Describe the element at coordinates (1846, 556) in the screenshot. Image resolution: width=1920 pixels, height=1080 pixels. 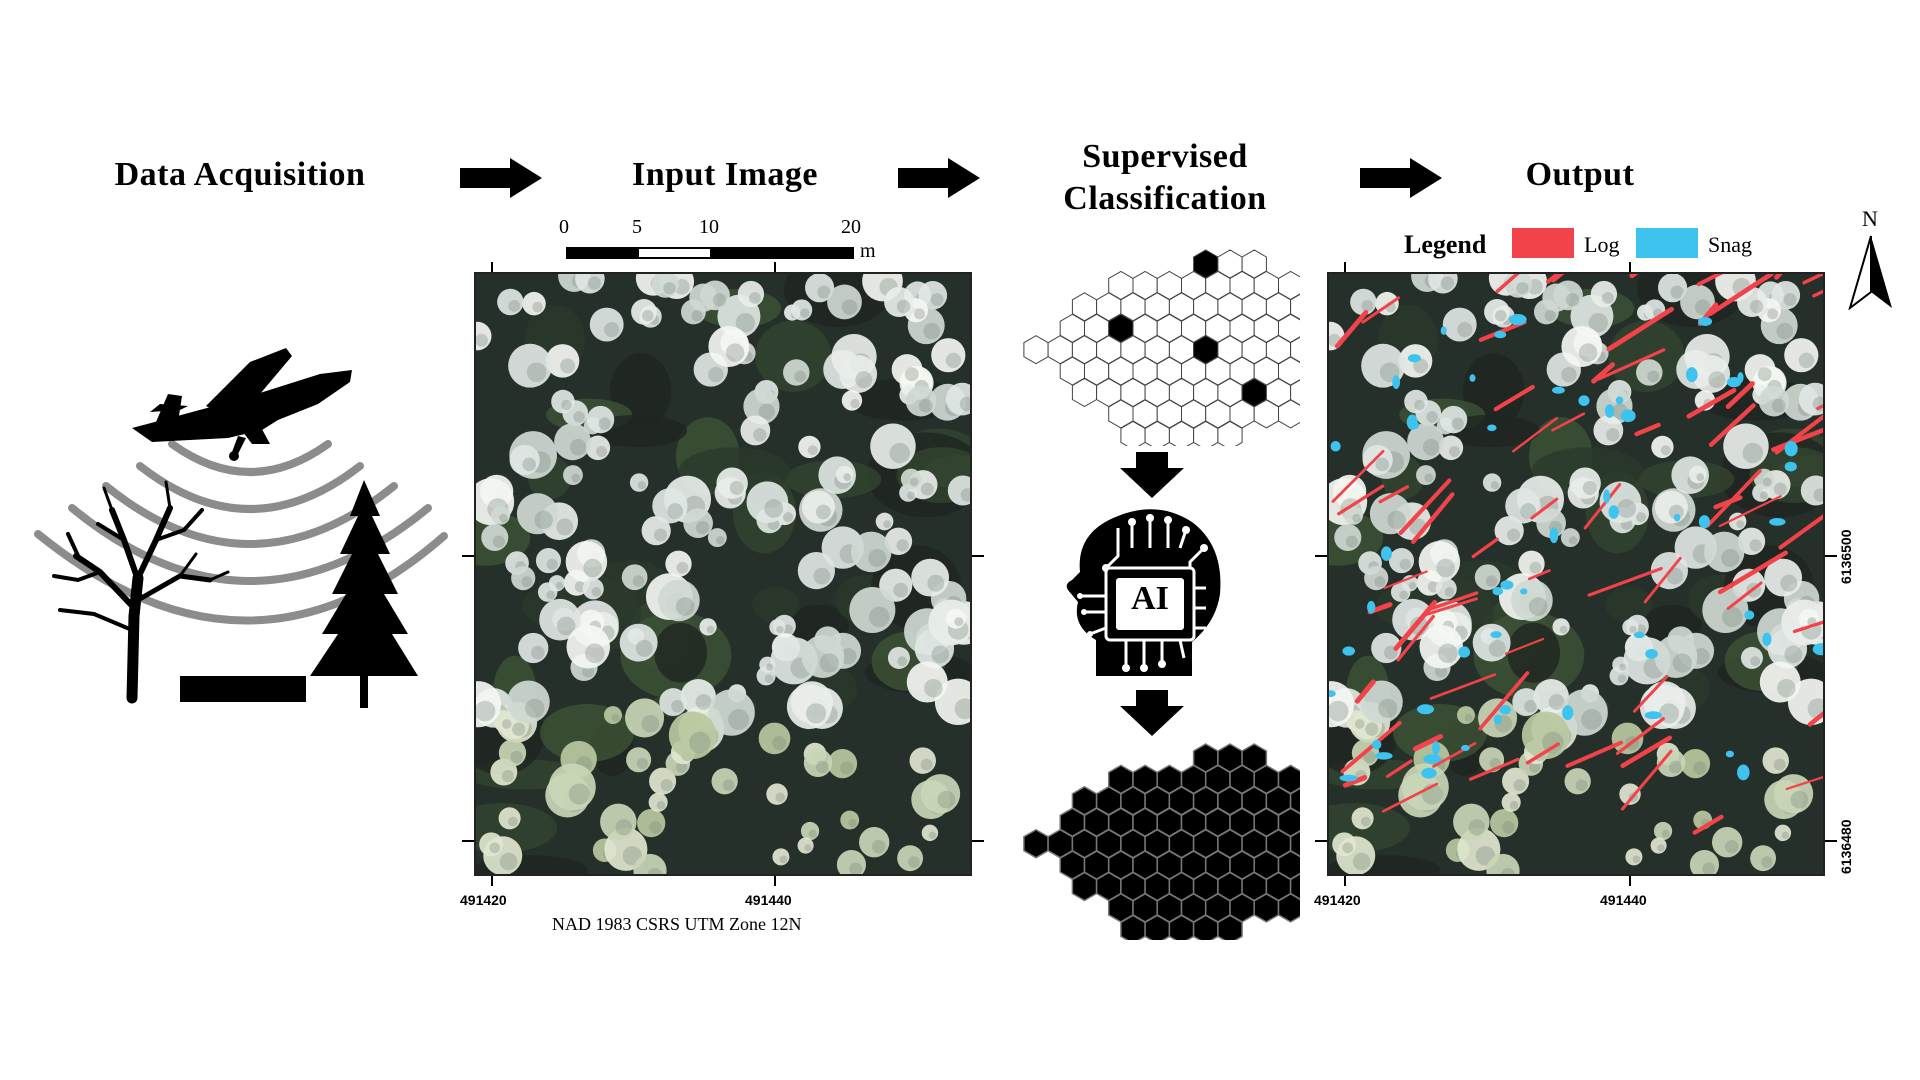
I see `y-coord-upper: 6136500` at that location.